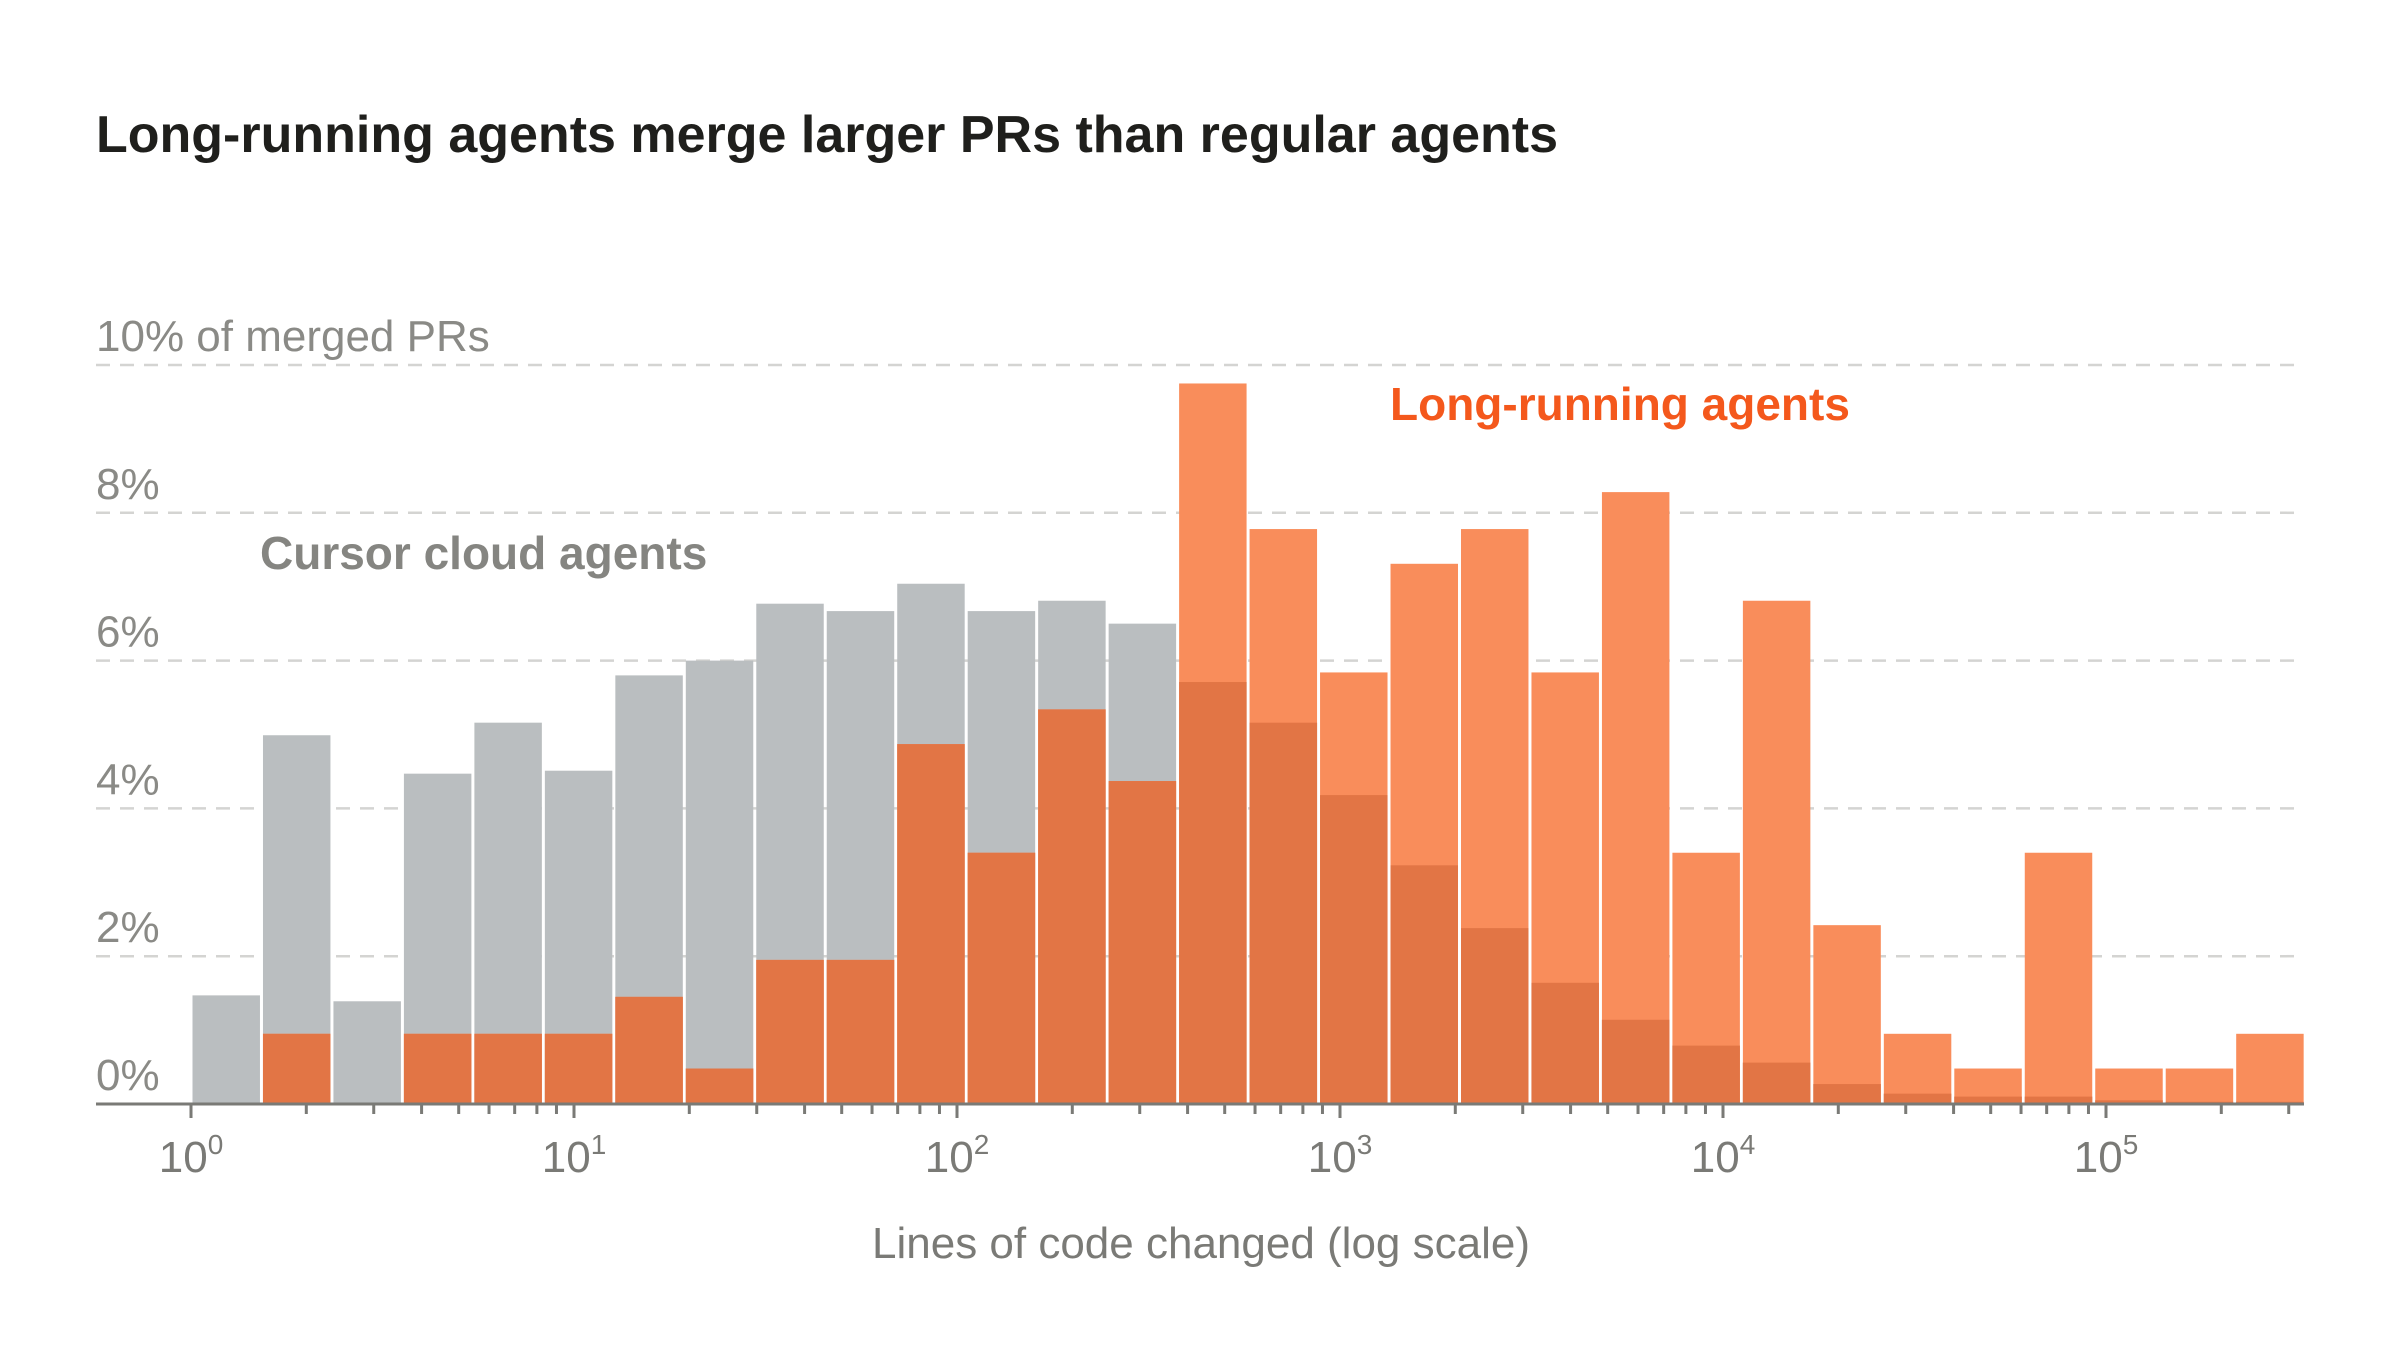  I want to click on x-axis-label: Lines of code changed (log scale), so click(1201, 1243).